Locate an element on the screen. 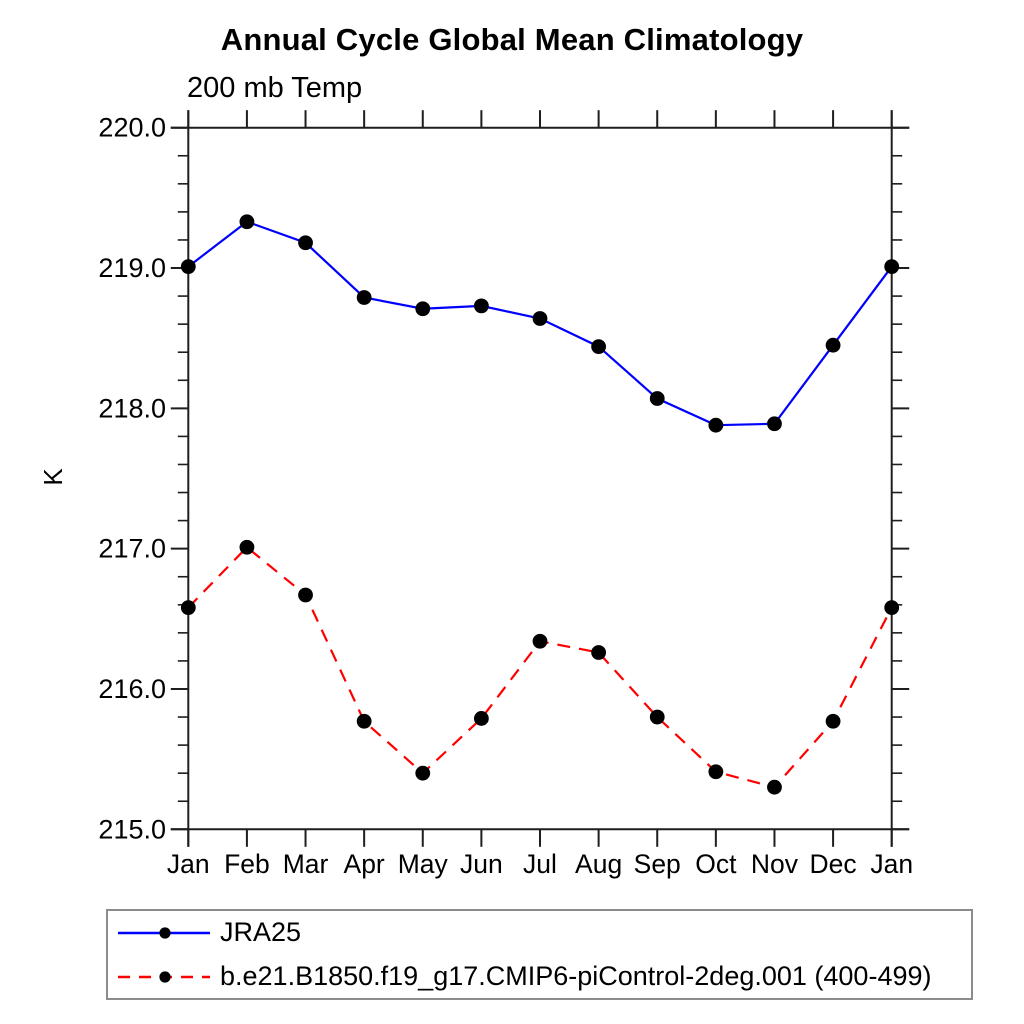  x-tick-label: Nov is located at coordinates (775, 864).